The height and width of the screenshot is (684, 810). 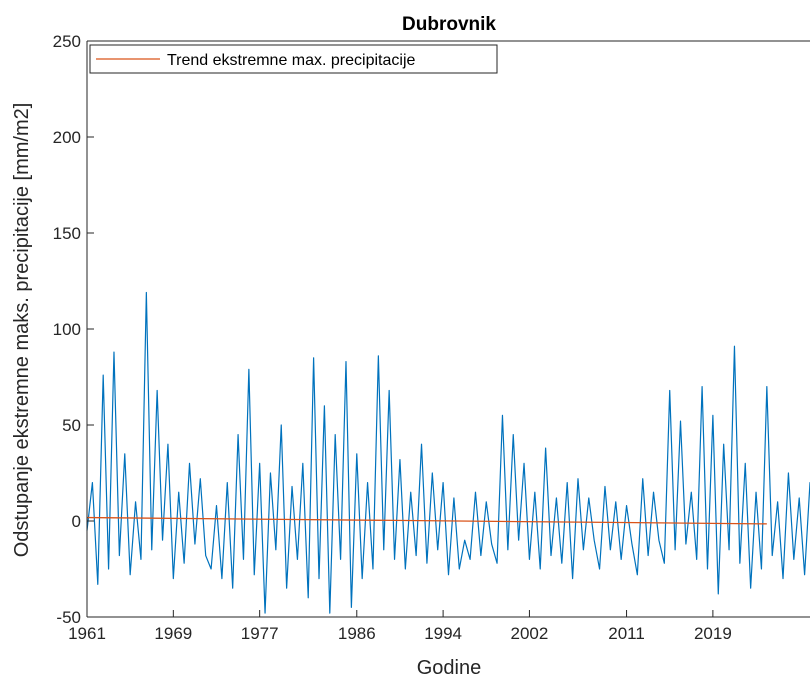 What do you see at coordinates (67, 137) in the screenshot?
I see `y-tick-label: 200` at bounding box center [67, 137].